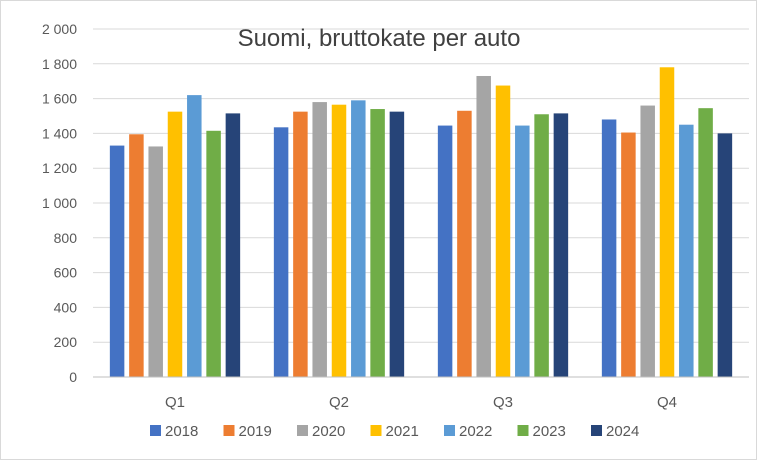 The image size is (757, 461). I want to click on legend-swatch-2021, so click(376, 430).